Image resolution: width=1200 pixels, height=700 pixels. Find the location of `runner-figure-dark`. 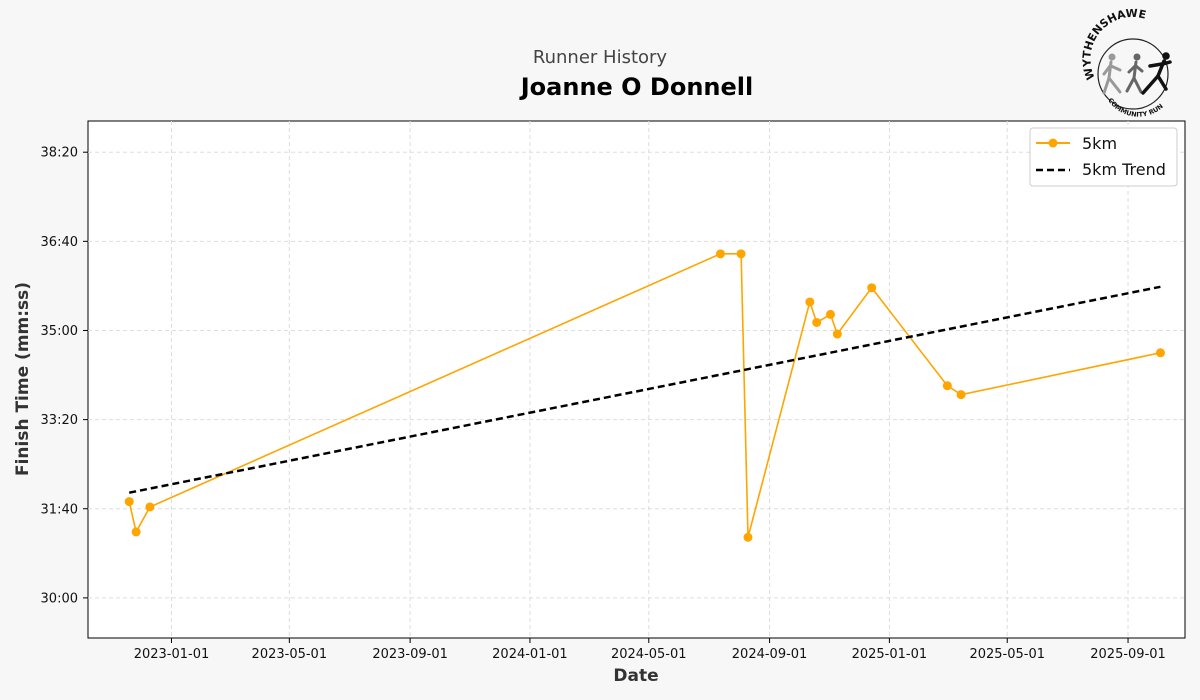

runner-figure-dark is located at coordinates (1156, 73).